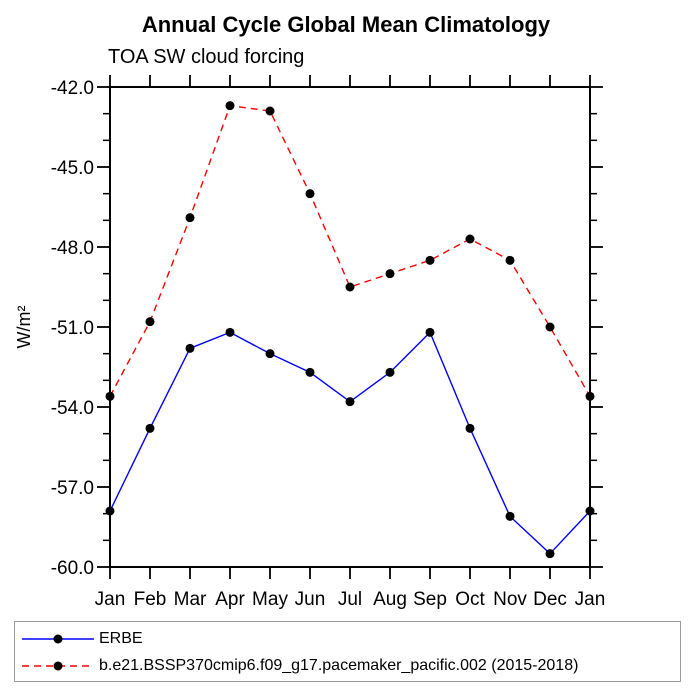 The height and width of the screenshot is (700, 700). I want to click on x-tick-label: Nov, so click(510, 599).